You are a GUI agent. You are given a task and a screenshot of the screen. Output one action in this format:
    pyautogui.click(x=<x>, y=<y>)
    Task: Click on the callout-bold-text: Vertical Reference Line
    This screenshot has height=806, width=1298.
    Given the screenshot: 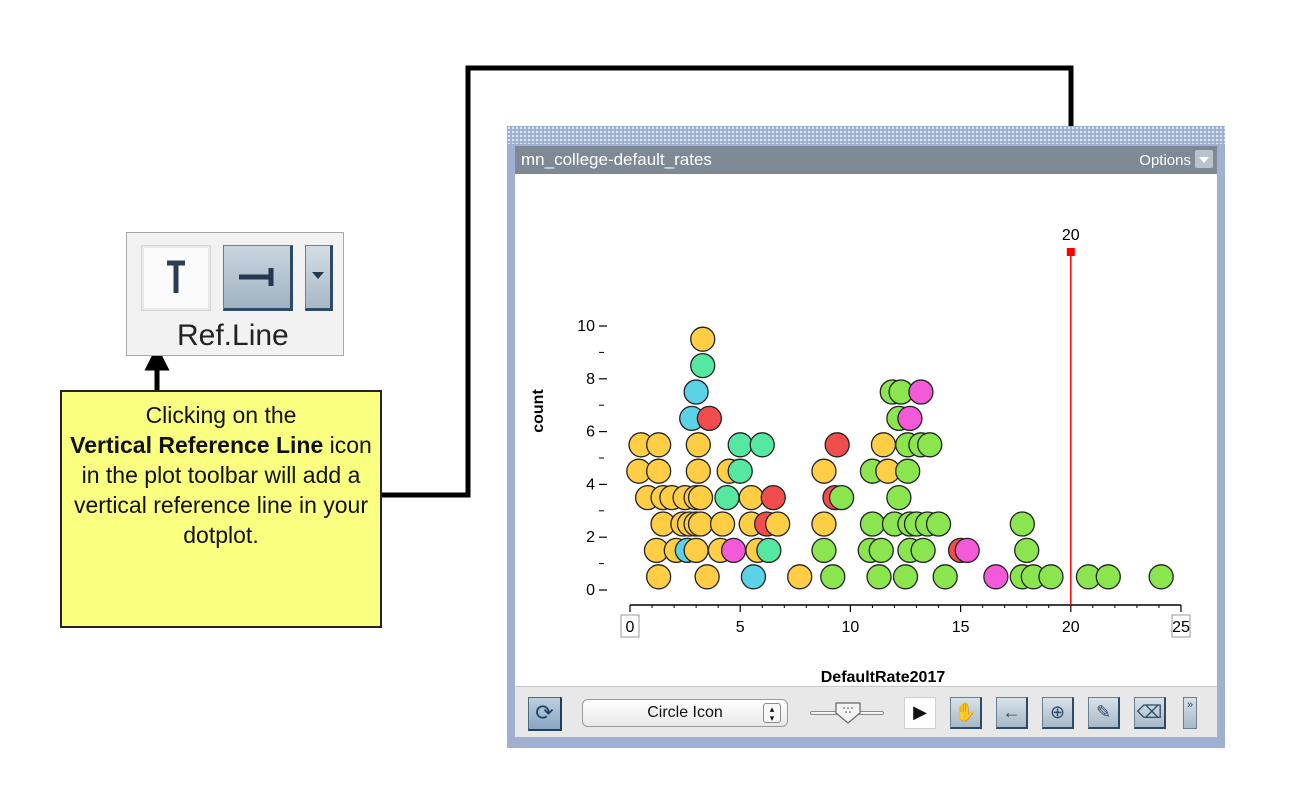 What is the action you would take?
    pyautogui.click(x=197, y=445)
    